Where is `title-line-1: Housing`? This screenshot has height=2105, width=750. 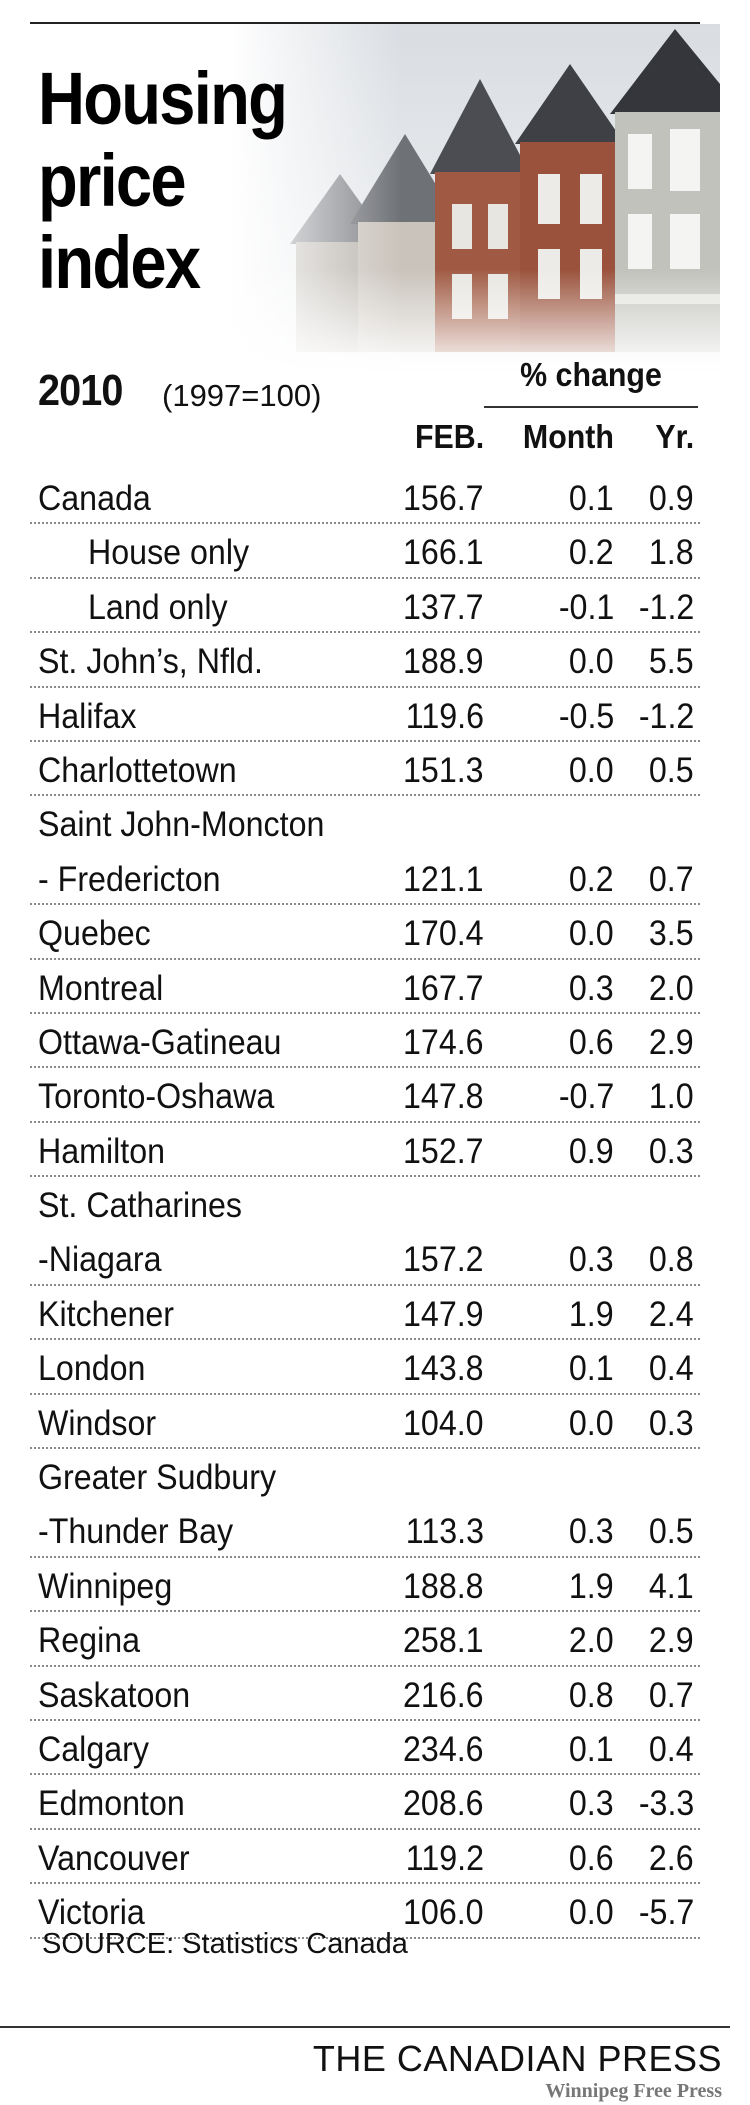 title-line-1: Housing is located at coordinates (163, 98).